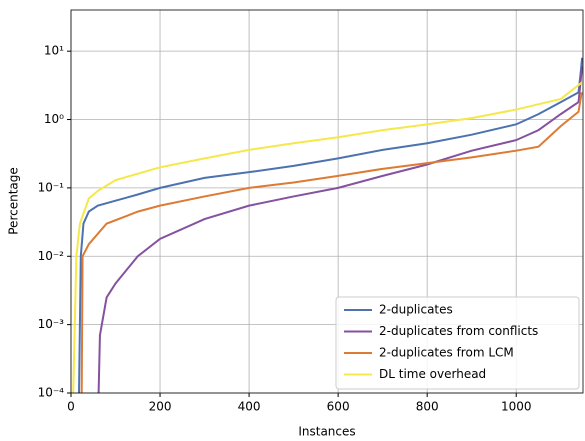 The image size is (585, 441). Describe the element at coordinates (249, 407) in the screenshot. I see `x-tick-label: 400` at that location.